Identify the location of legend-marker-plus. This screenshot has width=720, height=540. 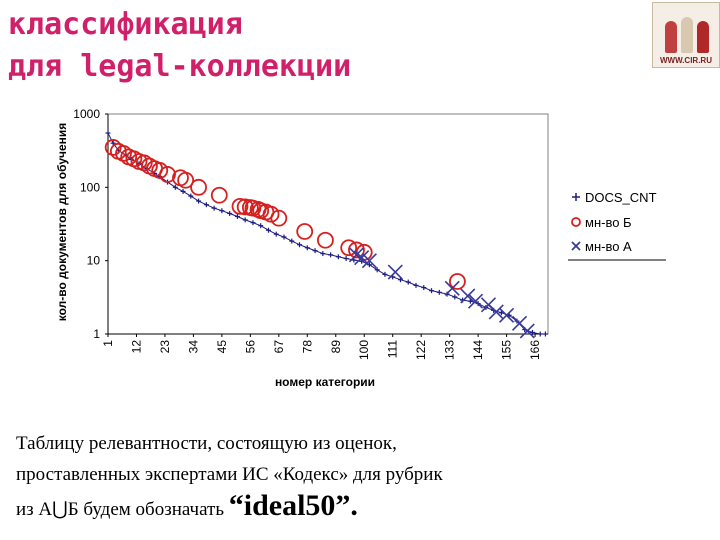
(576, 197).